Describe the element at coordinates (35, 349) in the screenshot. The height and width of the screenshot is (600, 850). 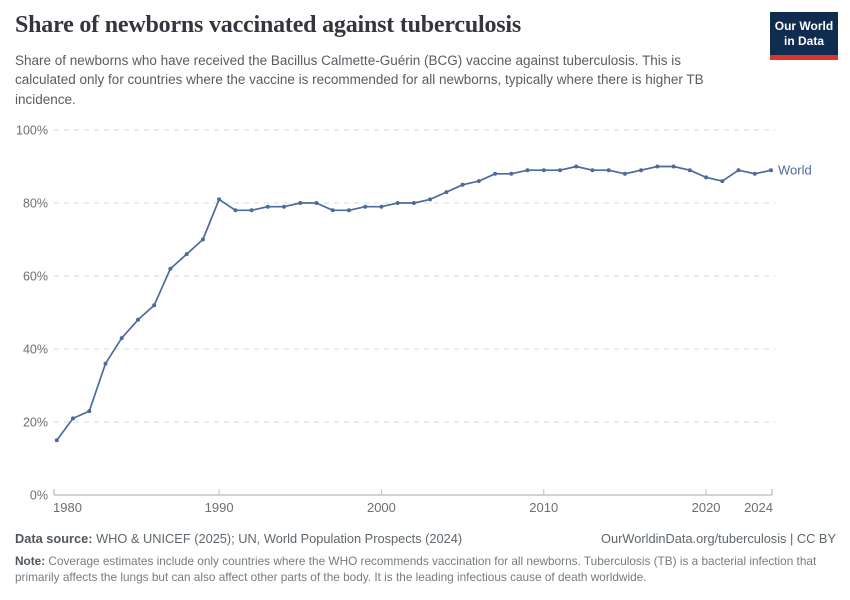
I see `y-tick-label: 40%` at that location.